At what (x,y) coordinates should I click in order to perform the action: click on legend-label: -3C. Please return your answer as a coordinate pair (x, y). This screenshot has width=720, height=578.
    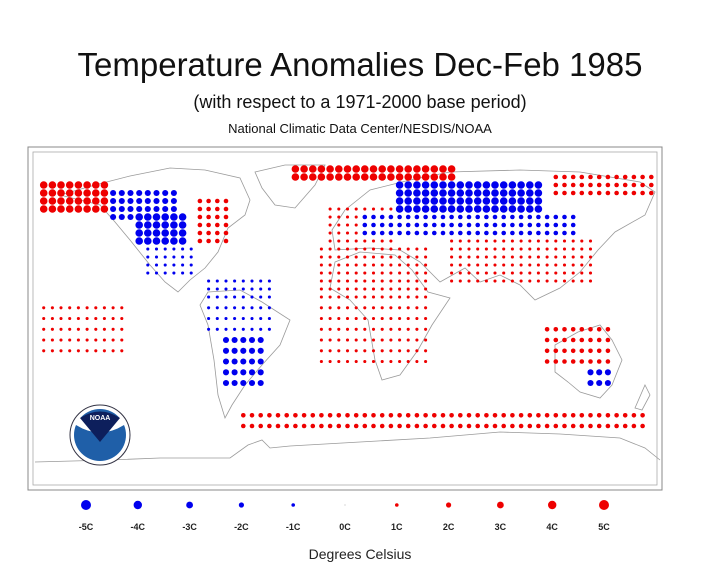
    Looking at the image, I should click on (189, 527).